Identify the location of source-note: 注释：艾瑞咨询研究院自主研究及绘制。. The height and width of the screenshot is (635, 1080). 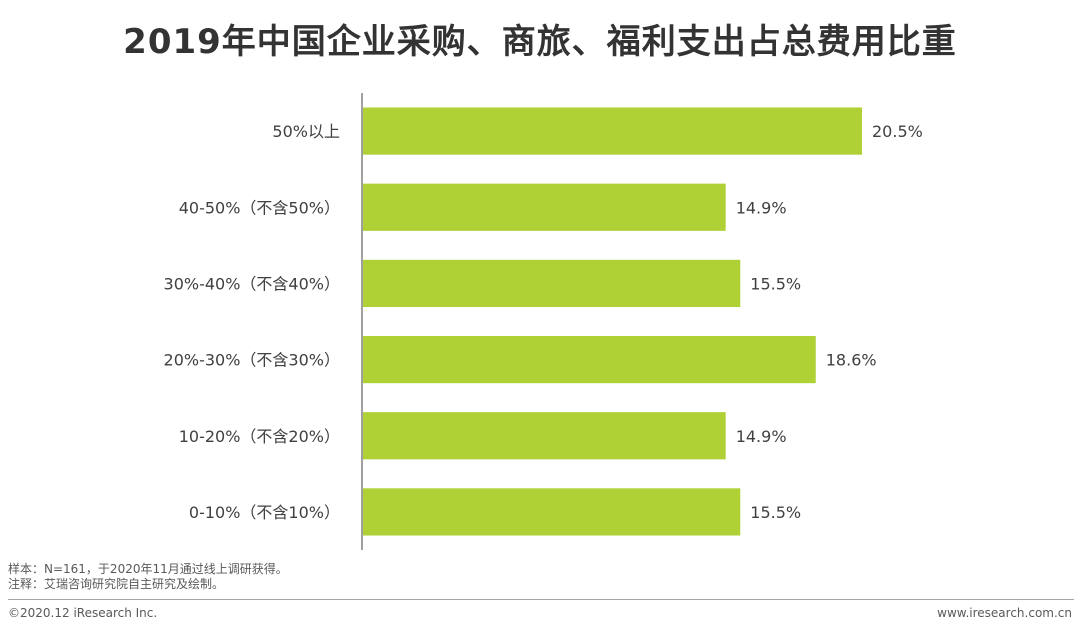
(116, 584).